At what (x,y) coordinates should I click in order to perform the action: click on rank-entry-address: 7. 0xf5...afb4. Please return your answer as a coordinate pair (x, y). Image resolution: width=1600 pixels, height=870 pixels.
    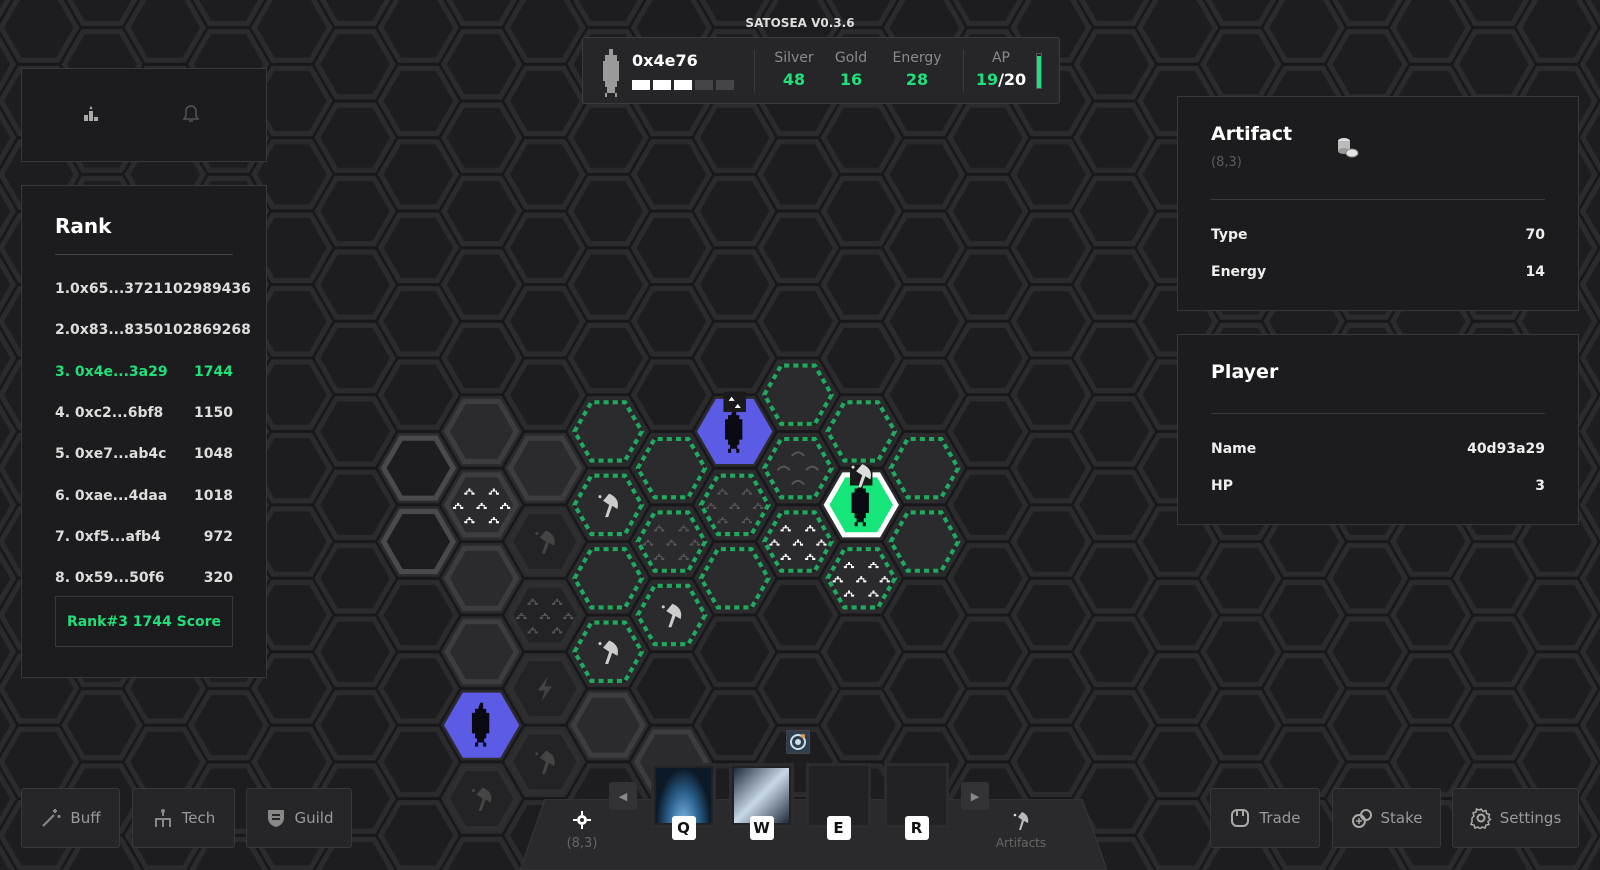
    Looking at the image, I should click on (108, 536).